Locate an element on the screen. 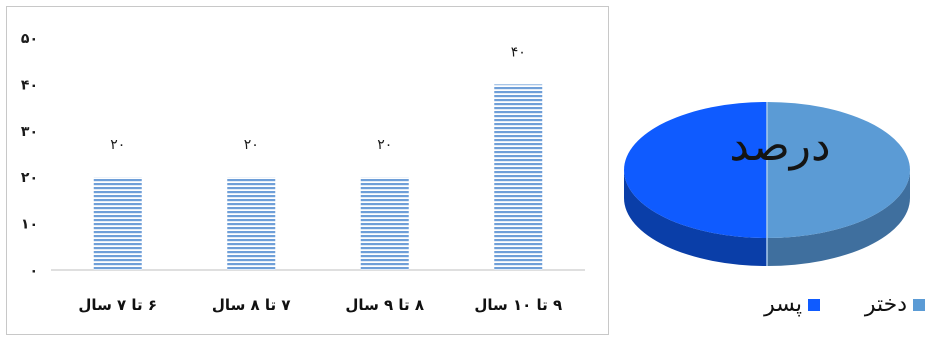 This screenshot has width=949, height=339. y-tick-label: ۴۰ is located at coordinates (29, 85).